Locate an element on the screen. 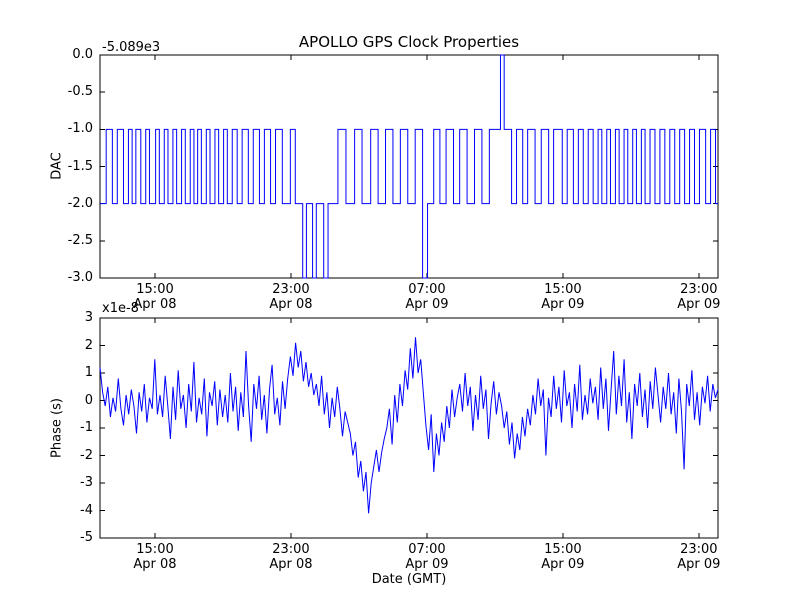 Image resolution: width=800 pixels, height=600 pixels. y-tick-label: -3.0 is located at coordinates (80, 277).